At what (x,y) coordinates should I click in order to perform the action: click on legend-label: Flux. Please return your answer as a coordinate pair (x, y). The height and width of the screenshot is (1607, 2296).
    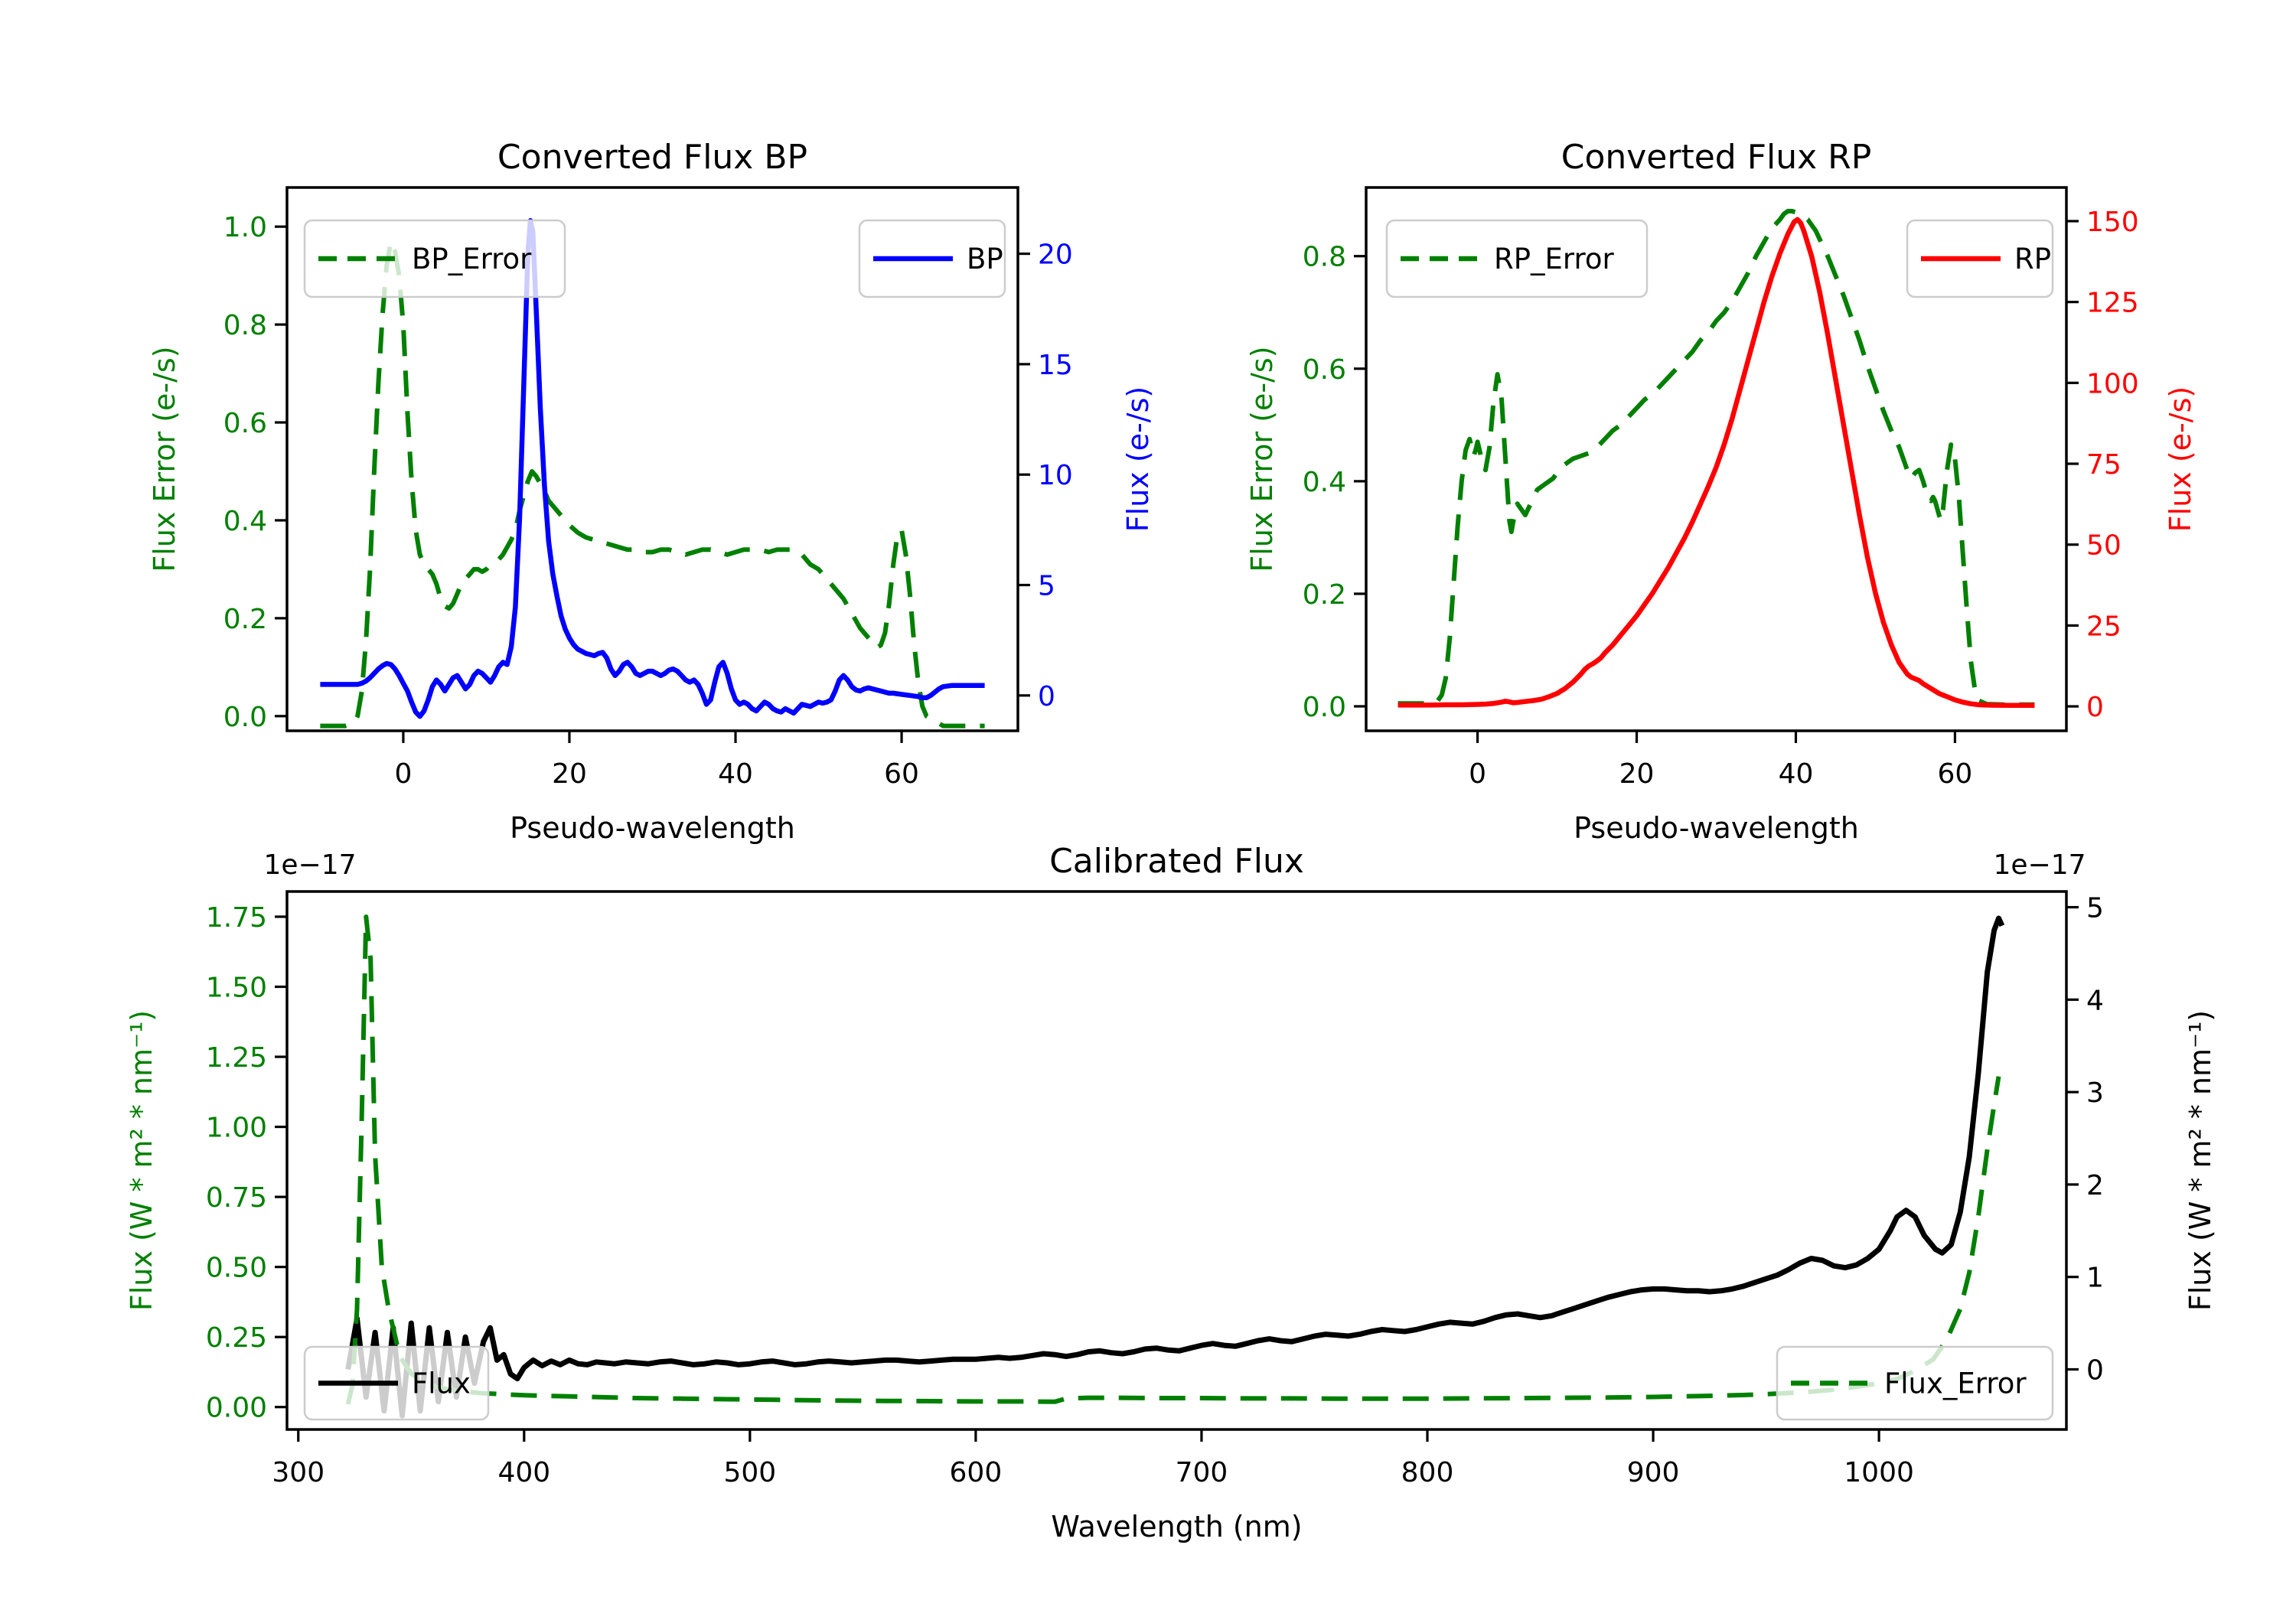
    Looking at the image, I should click on (441, 1383).